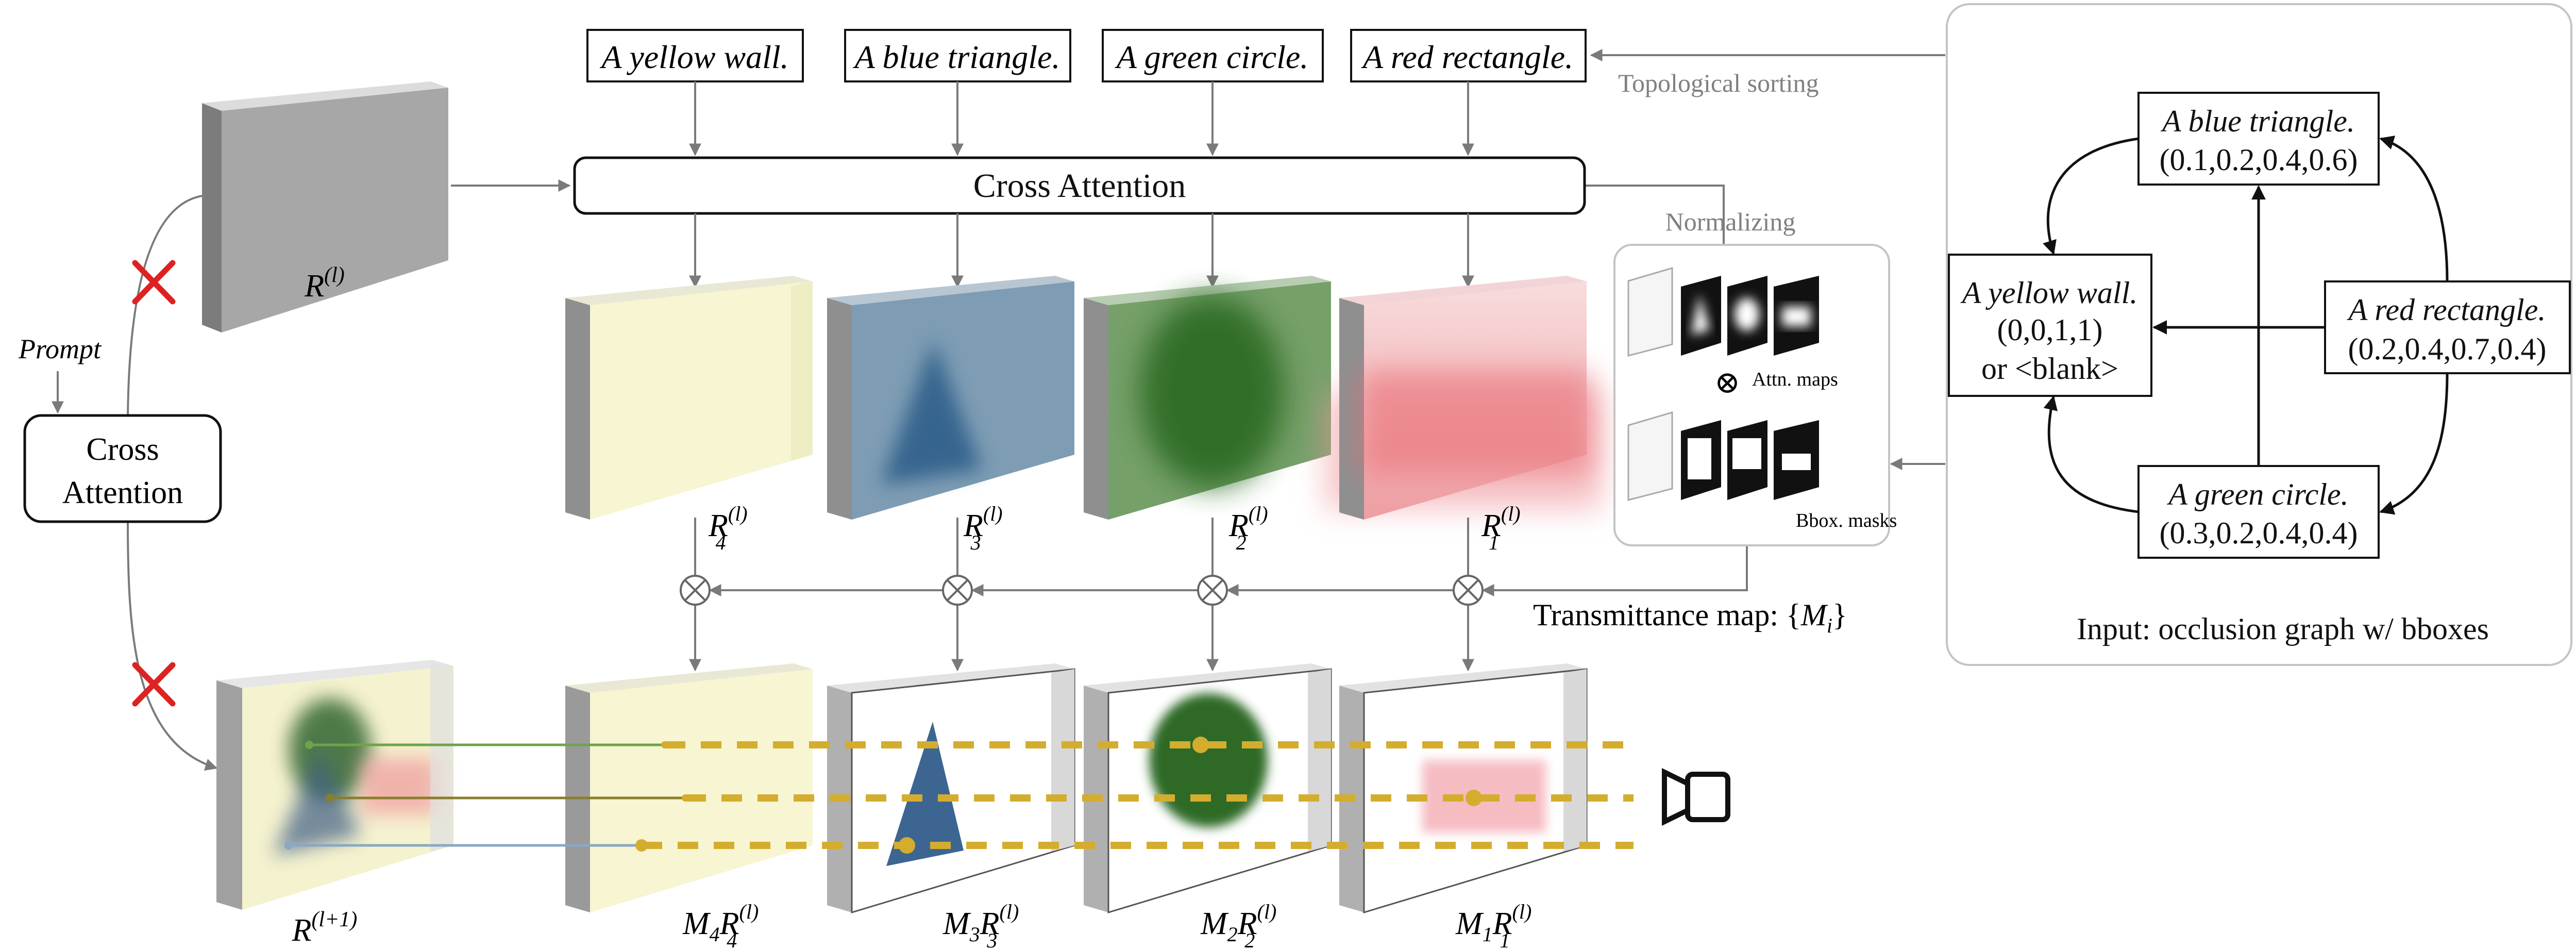  I want to click on graph-node-green-title: A green circle., so click(2257, 494).